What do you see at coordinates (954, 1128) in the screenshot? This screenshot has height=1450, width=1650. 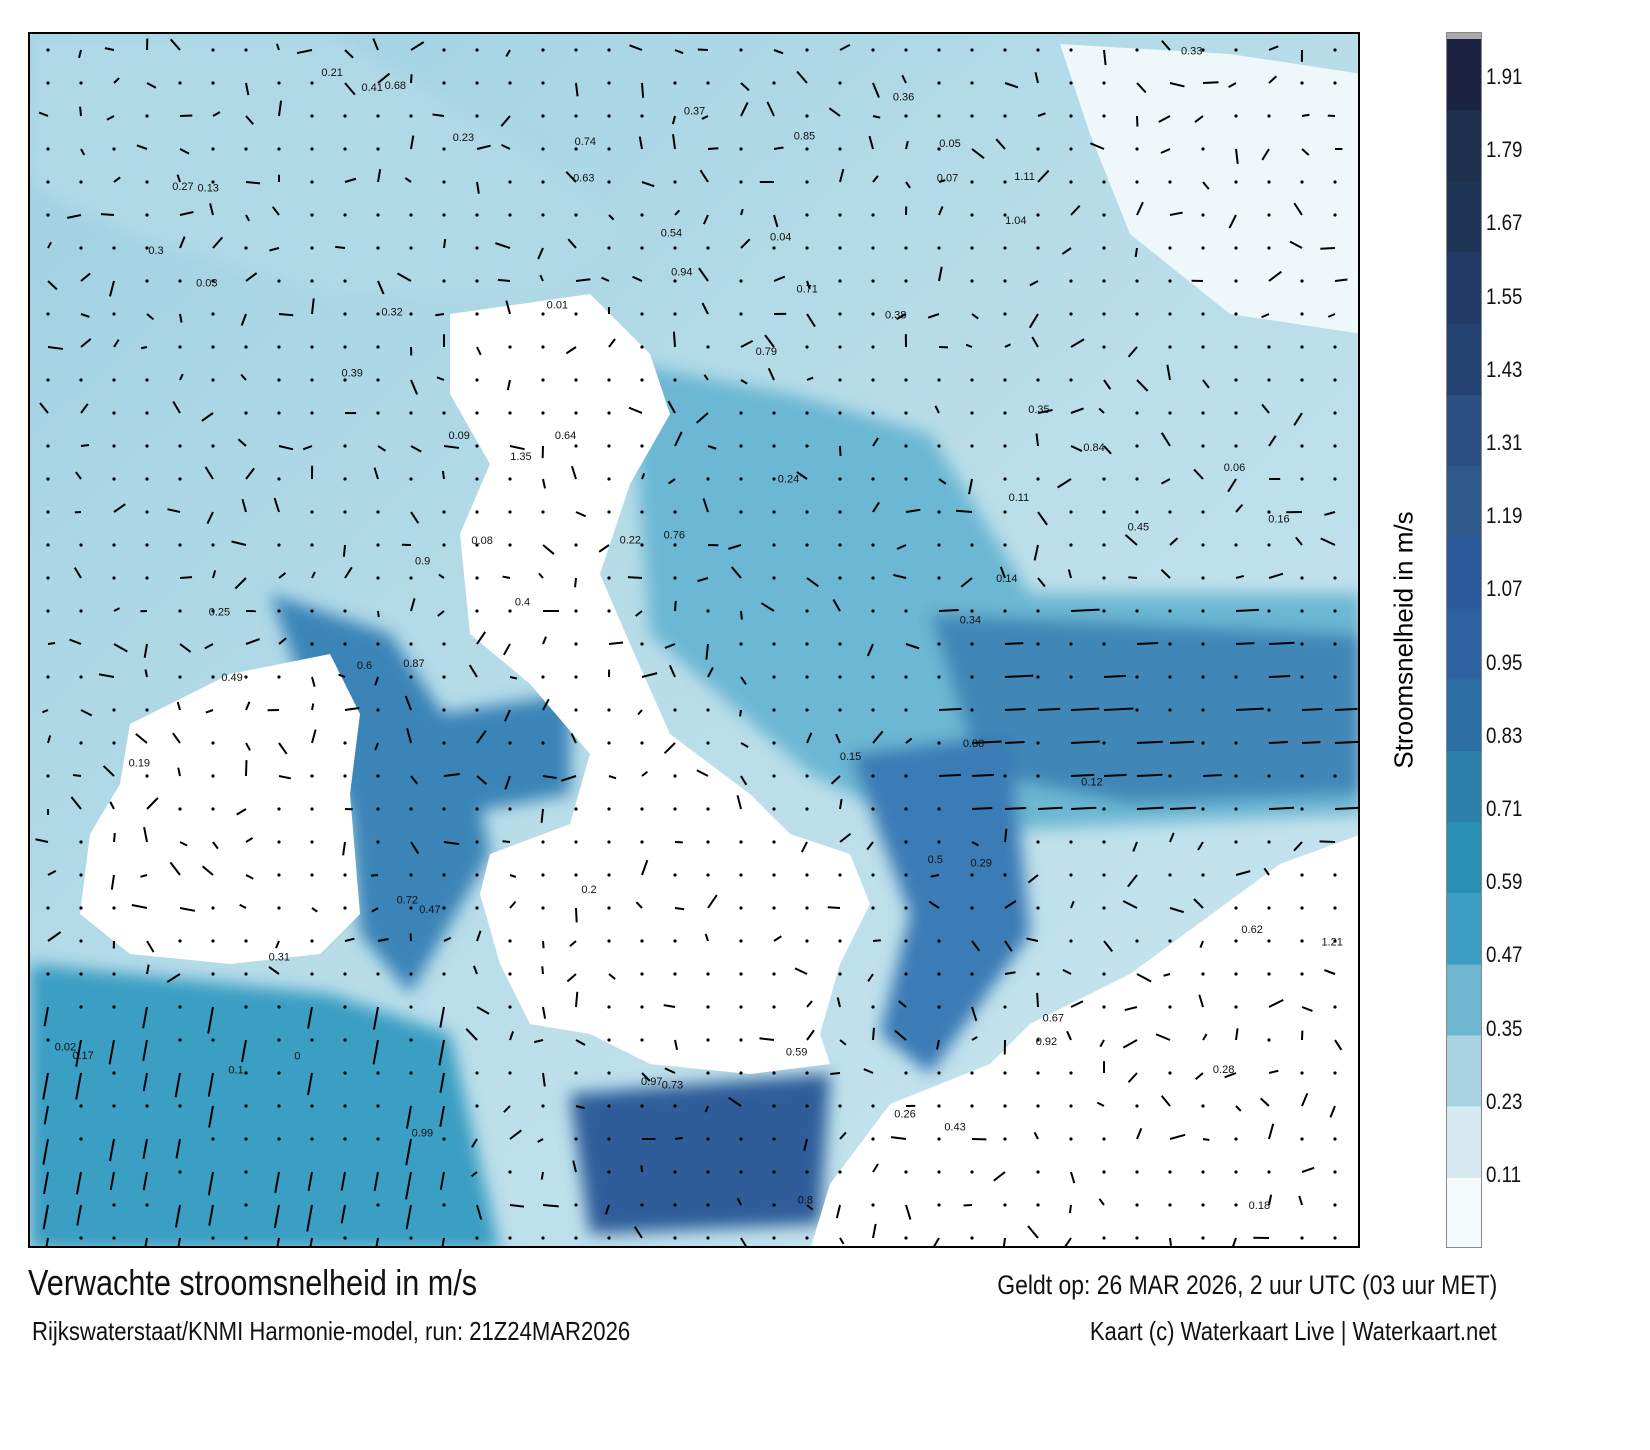 I see `speed-label: 0.43` at bounding box center [954, 1128].